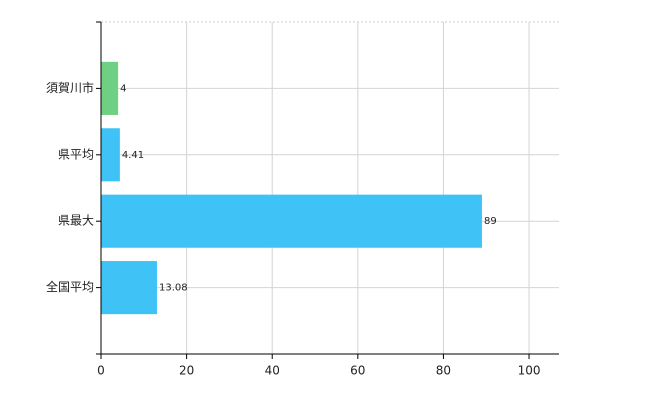 The width and height of the screenshot is (650, 400). What do you see at coordinates (70, 87) in the screenshot?
I see `y-tick-label: 須賀川市` at bounding box center [70, 87].